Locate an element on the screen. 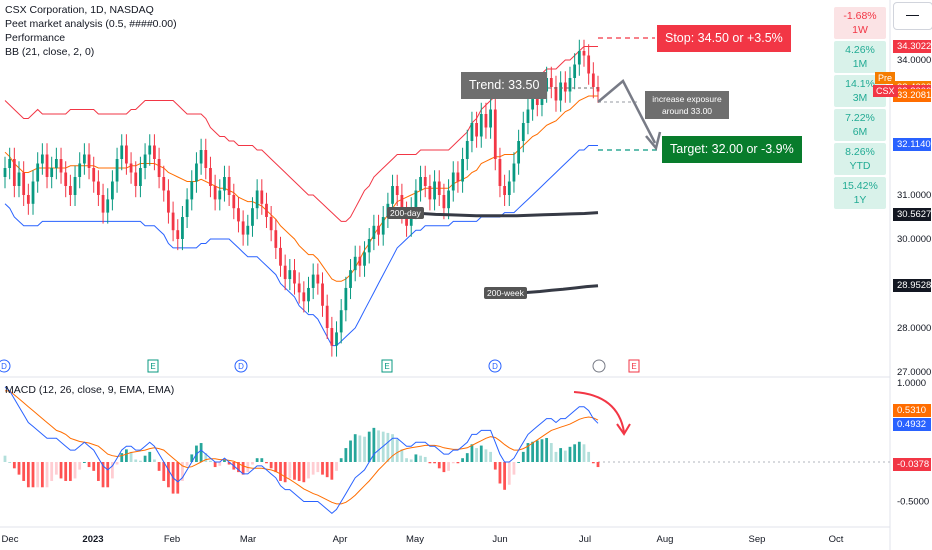 The height and width of the screenshot is (550, 932). price-tick-label: 31.0000 is located at coordinates (914, 195).